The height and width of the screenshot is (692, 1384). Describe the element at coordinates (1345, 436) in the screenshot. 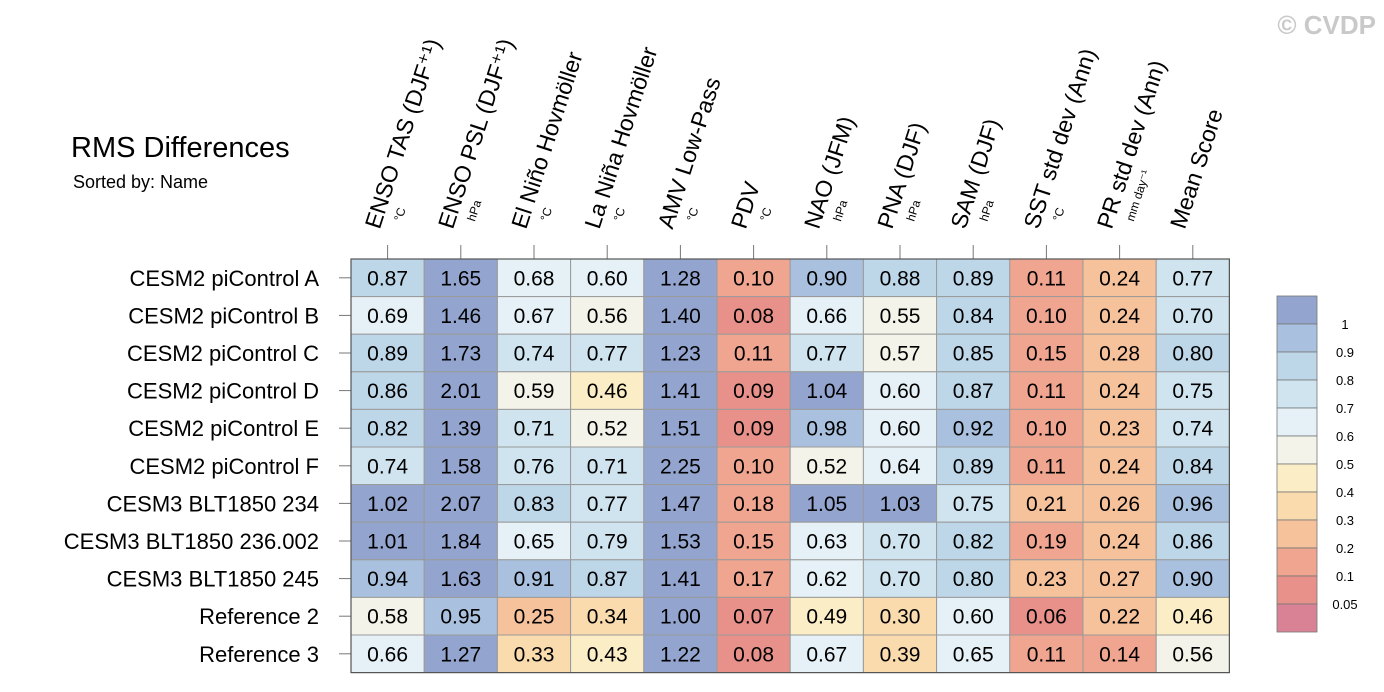

I see `legend-label: 0.6` at that location.